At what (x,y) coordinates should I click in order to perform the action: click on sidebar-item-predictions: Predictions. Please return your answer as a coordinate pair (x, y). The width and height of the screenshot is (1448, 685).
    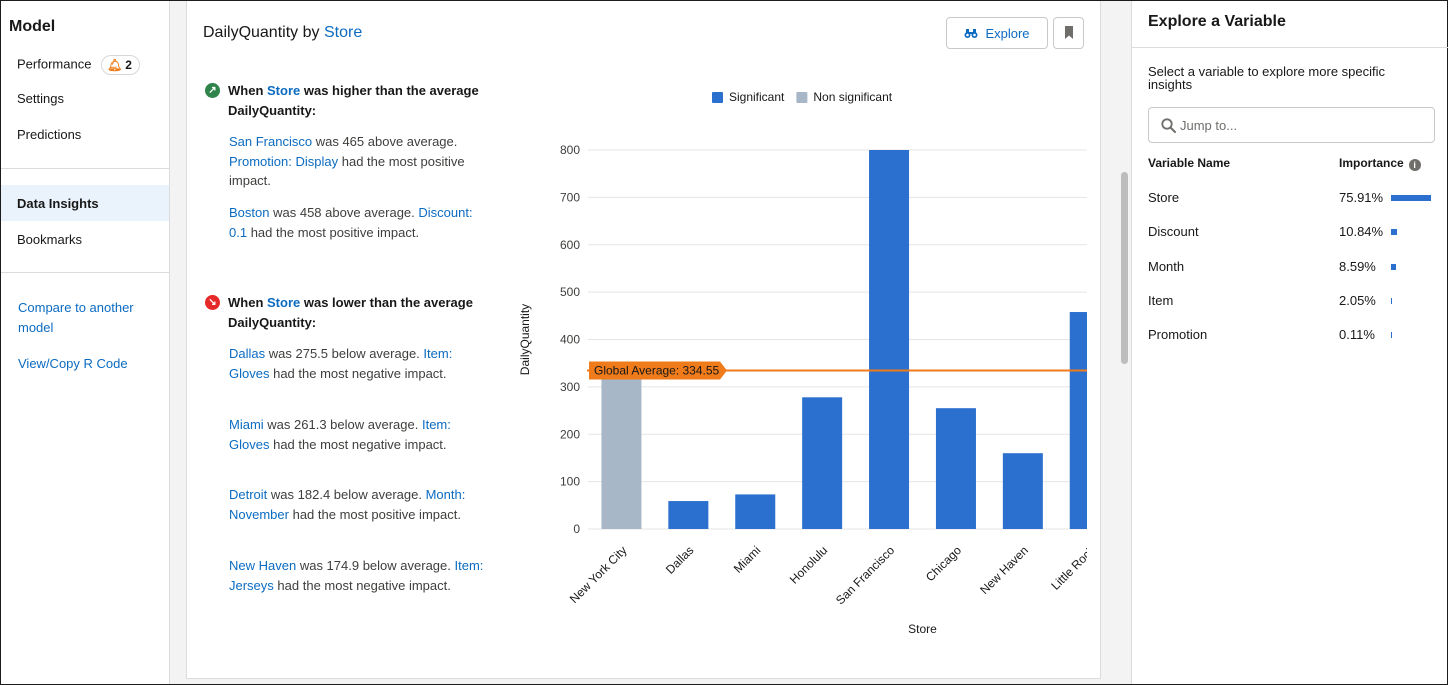
    Looking at the image, I should click on (49, 134).